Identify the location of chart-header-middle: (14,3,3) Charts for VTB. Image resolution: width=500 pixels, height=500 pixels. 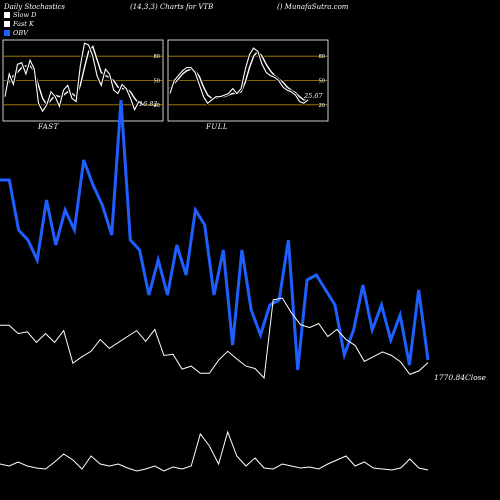
(172, 7).